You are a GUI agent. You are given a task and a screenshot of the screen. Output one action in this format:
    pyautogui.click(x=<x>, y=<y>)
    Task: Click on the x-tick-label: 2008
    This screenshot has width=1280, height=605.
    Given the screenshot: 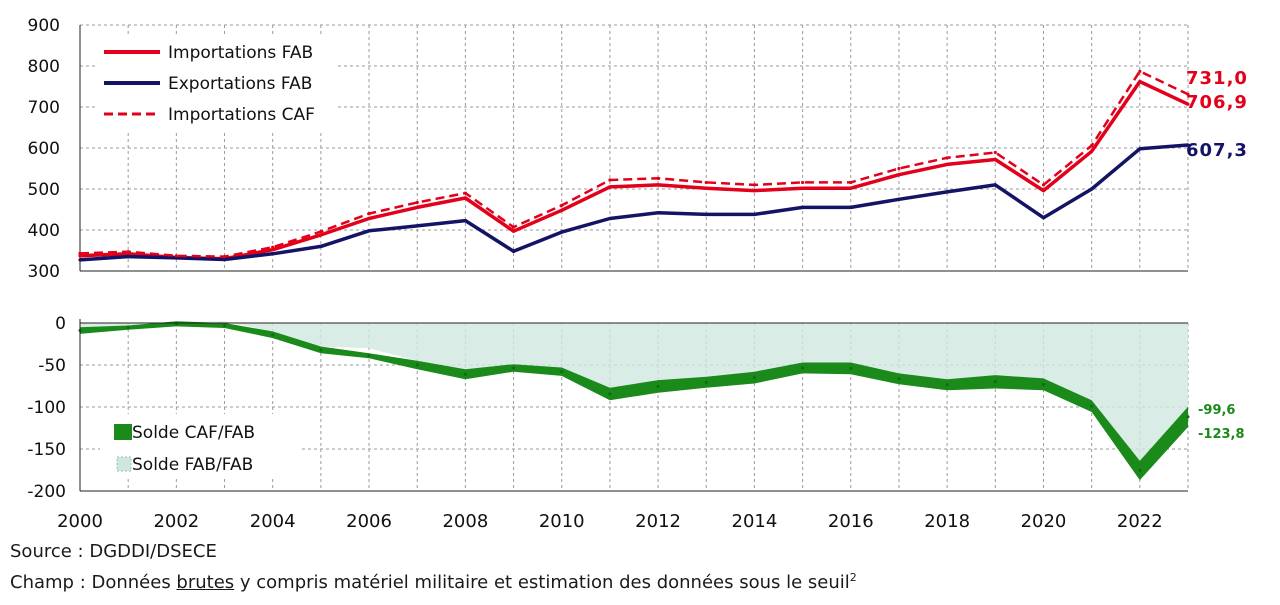 What is the action you would take?
    pyautogui.click(x=465, y=521)
    